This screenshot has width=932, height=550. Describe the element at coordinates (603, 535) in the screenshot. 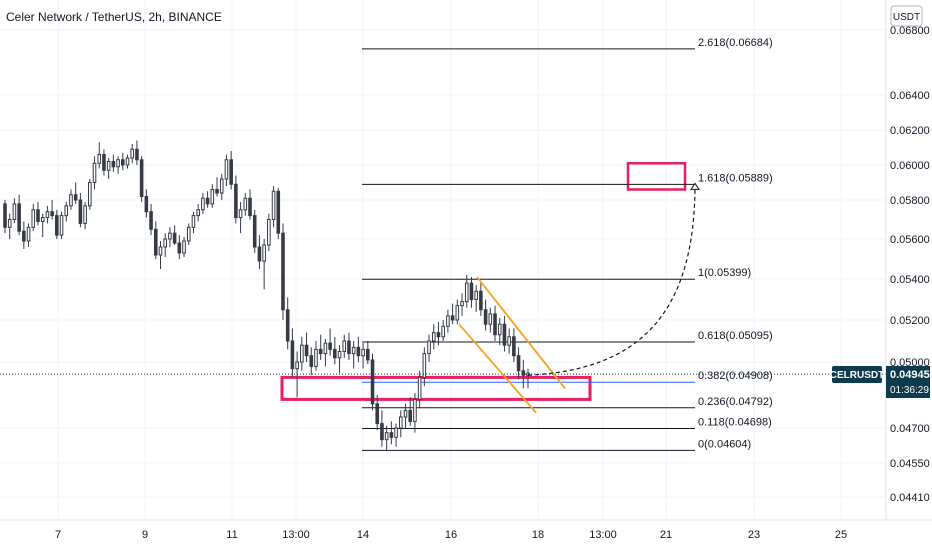

I see `time-tick-label: 13:00` at that location.